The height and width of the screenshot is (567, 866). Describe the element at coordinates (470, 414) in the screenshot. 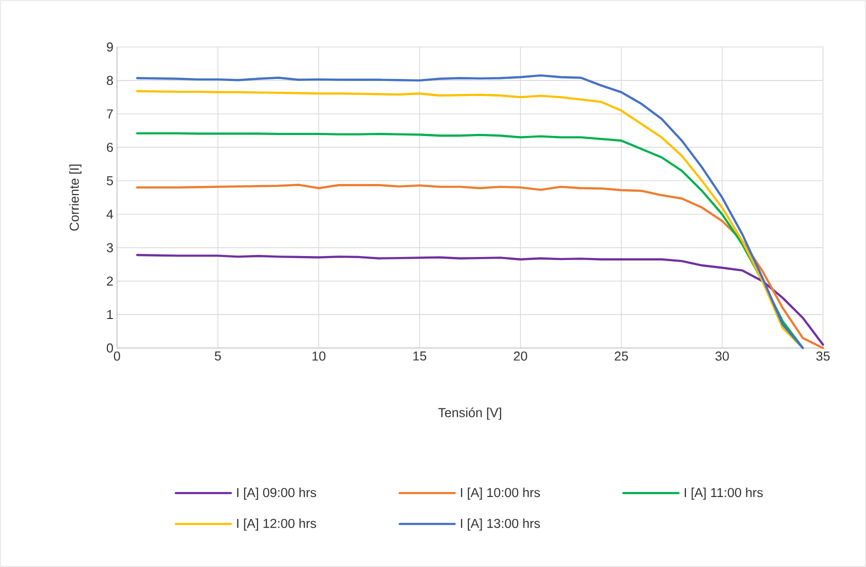

I see `x-axis-title: Tensión [V]` at that location.